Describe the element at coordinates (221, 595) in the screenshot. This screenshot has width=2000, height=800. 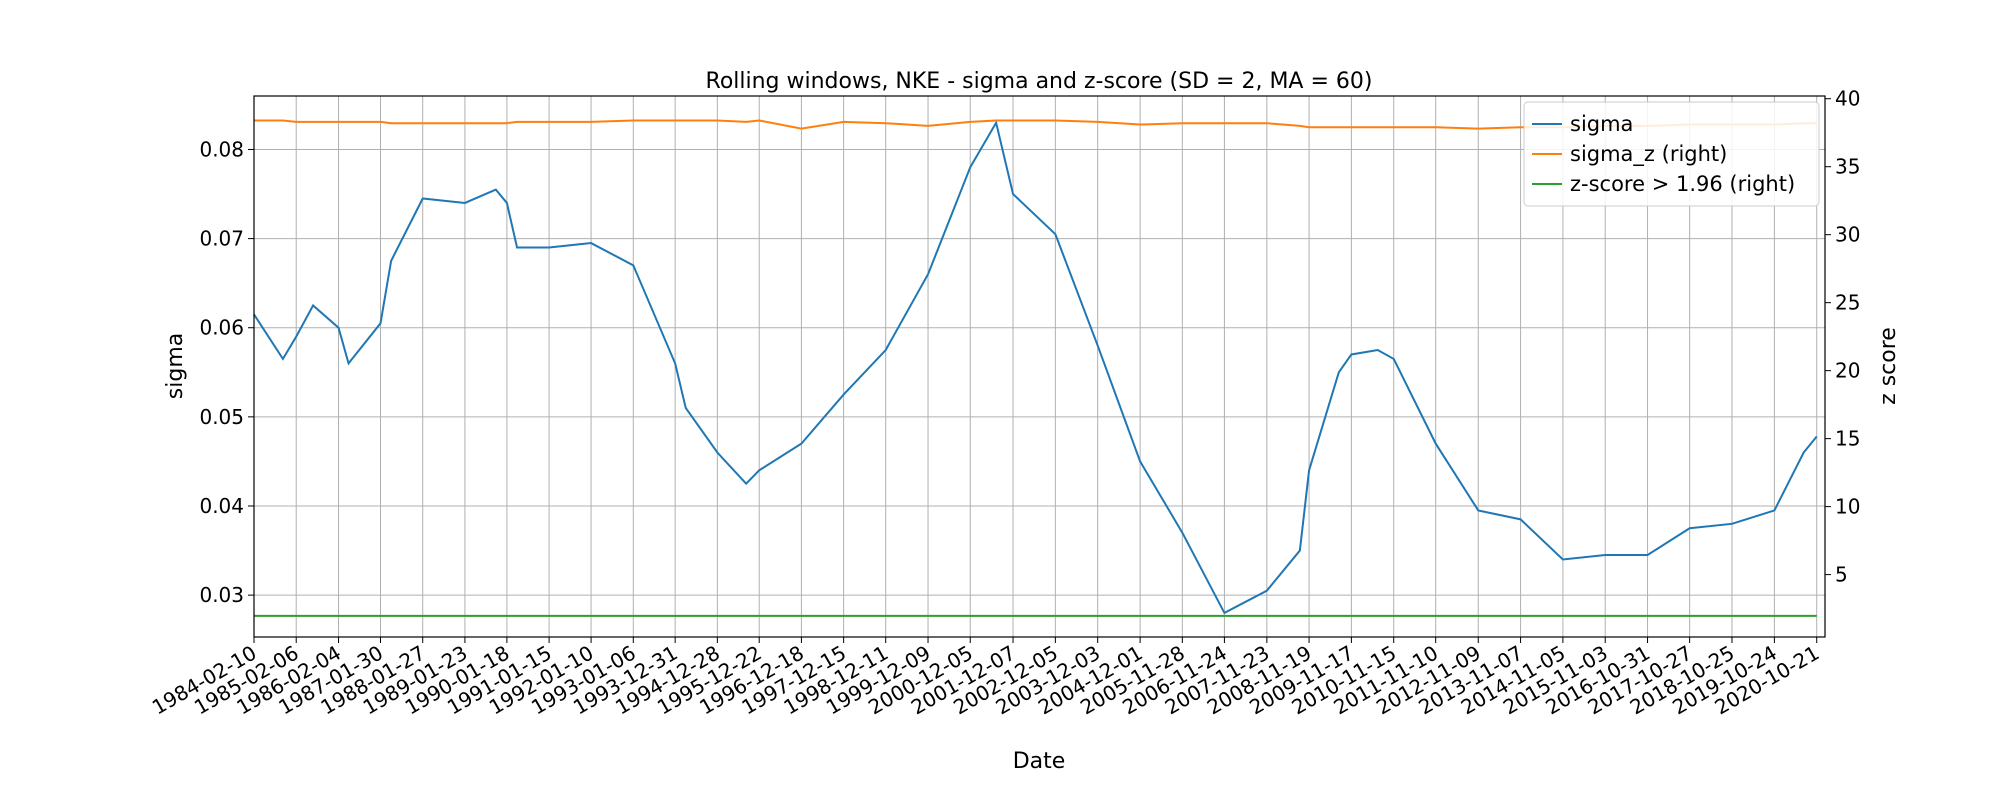
I see `y-tick-label: 0.03` at that location.